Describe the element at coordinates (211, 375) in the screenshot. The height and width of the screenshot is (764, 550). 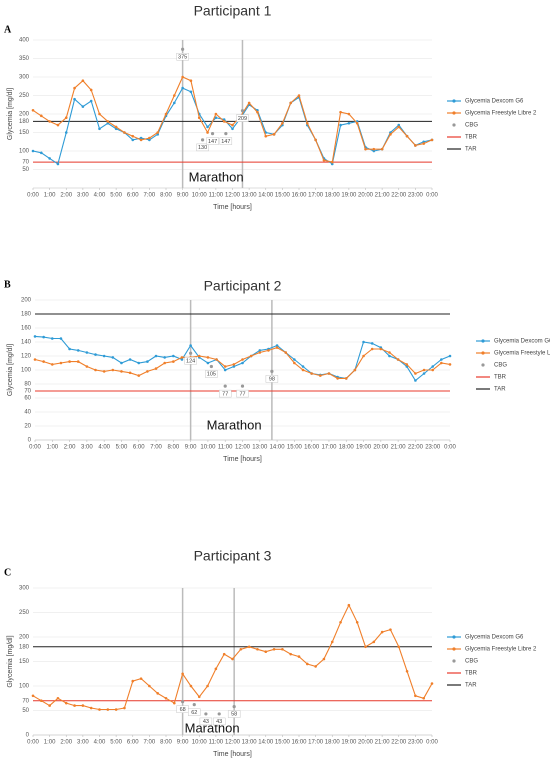
I see `cbg-label: 105` at that location.